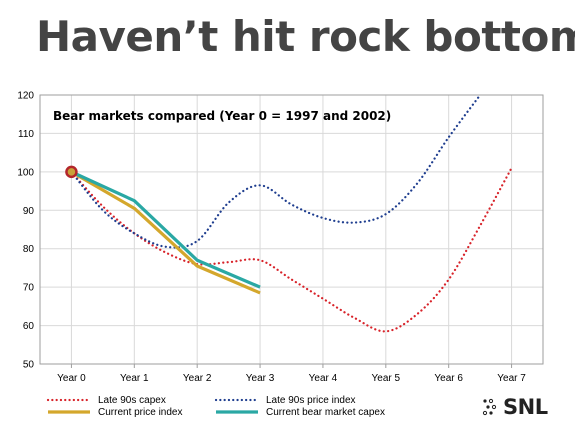  What do you see at coordinates (140, 412) in the screenshot?
I see `legend-label: Current price index` at bounding box center [140, 412].